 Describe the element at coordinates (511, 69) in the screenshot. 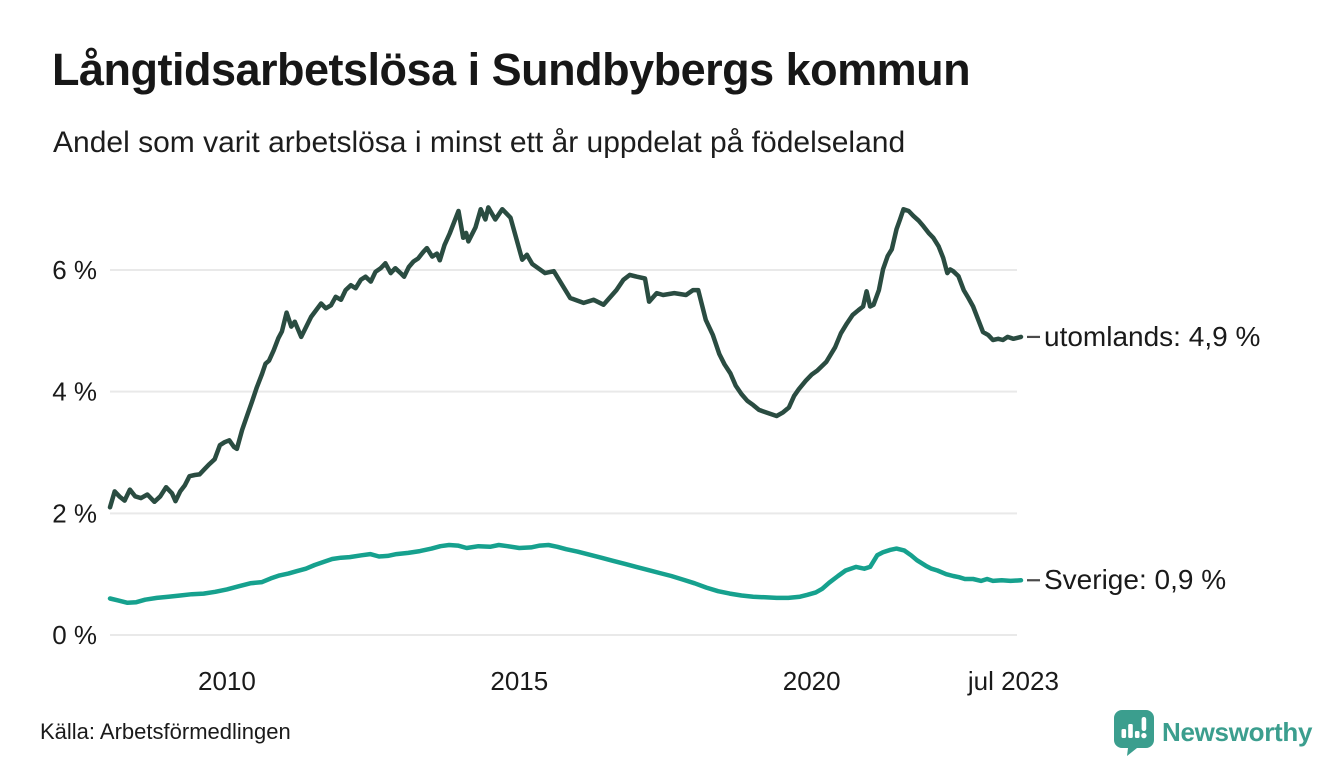

I see `page-title: Långtidsarbetslösa i Sundbybergs kommun` at that location.